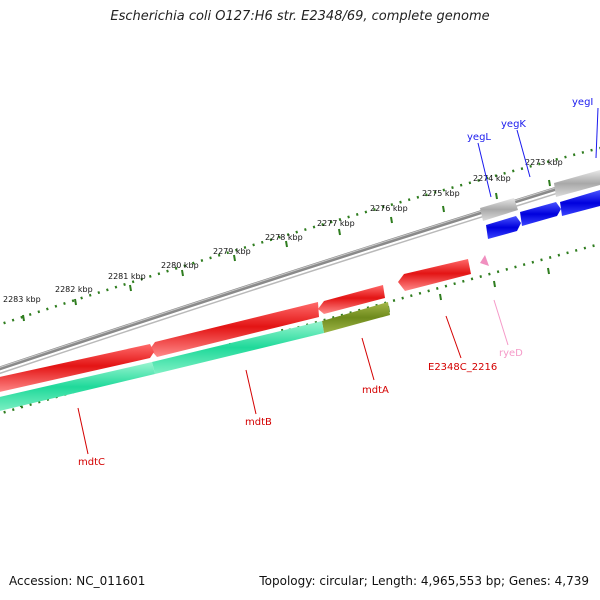 Image resolution: width=600 pixels, height=600 pixels. Describe the element at coordinates (91, 462) in the screenshot. I see `gene-label-mdtC: mdtC` at that location.